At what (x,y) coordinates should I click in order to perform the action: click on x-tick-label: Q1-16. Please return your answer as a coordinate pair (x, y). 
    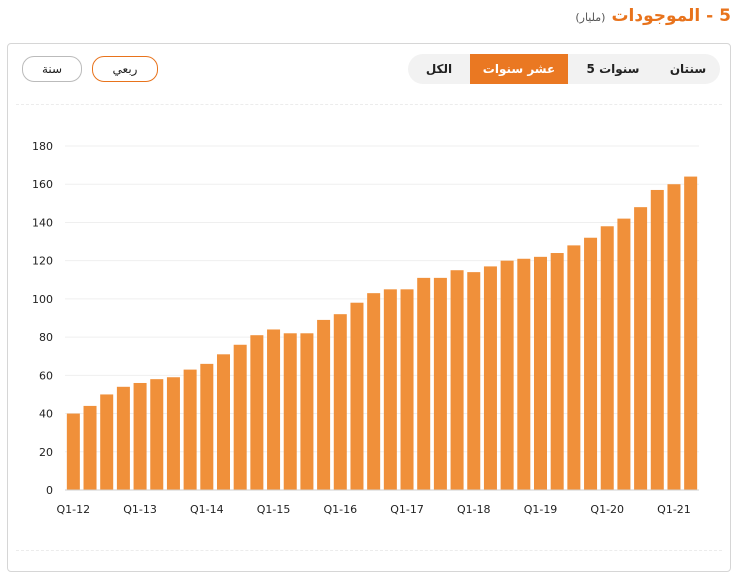
    Looking at the image, I should click on (340, 509).